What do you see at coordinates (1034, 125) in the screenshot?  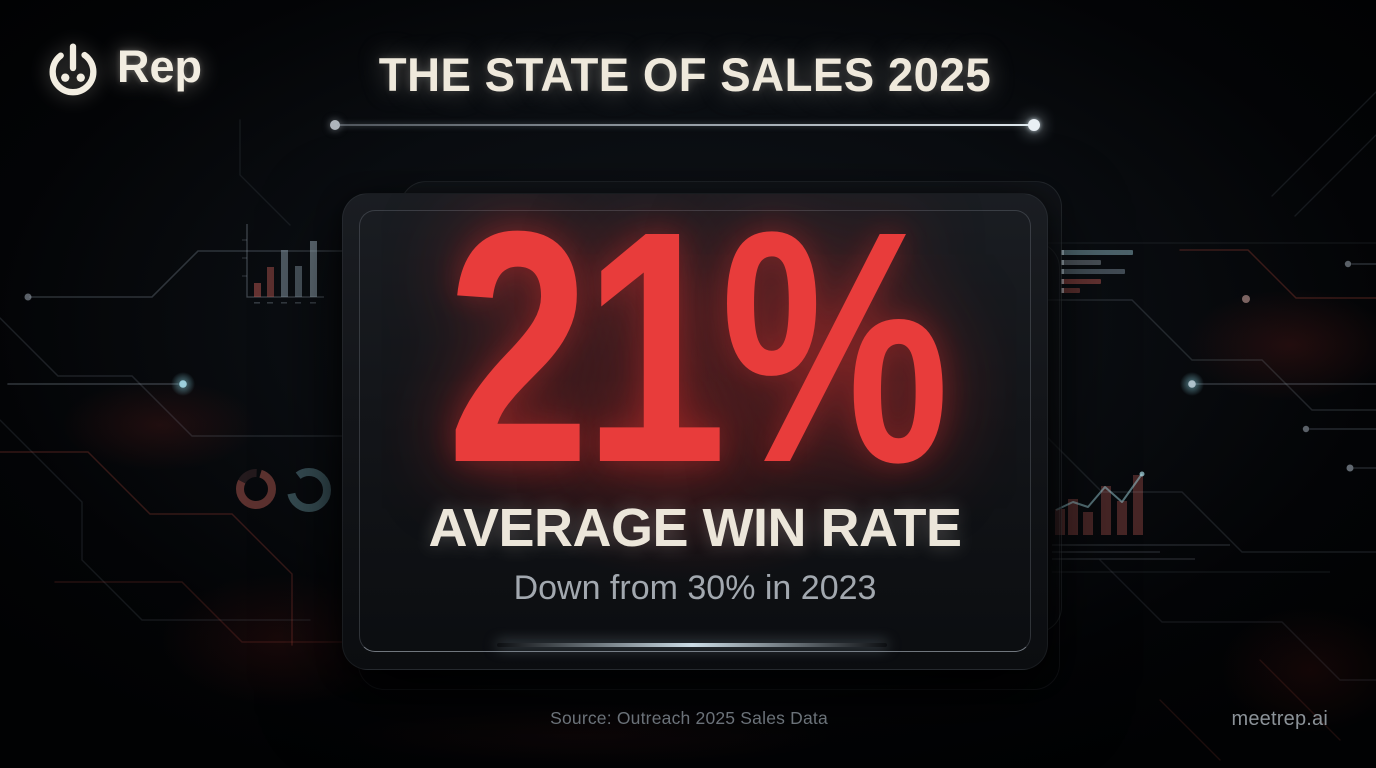 I see `underline-right-dot` at bounding box center [1034, 125].